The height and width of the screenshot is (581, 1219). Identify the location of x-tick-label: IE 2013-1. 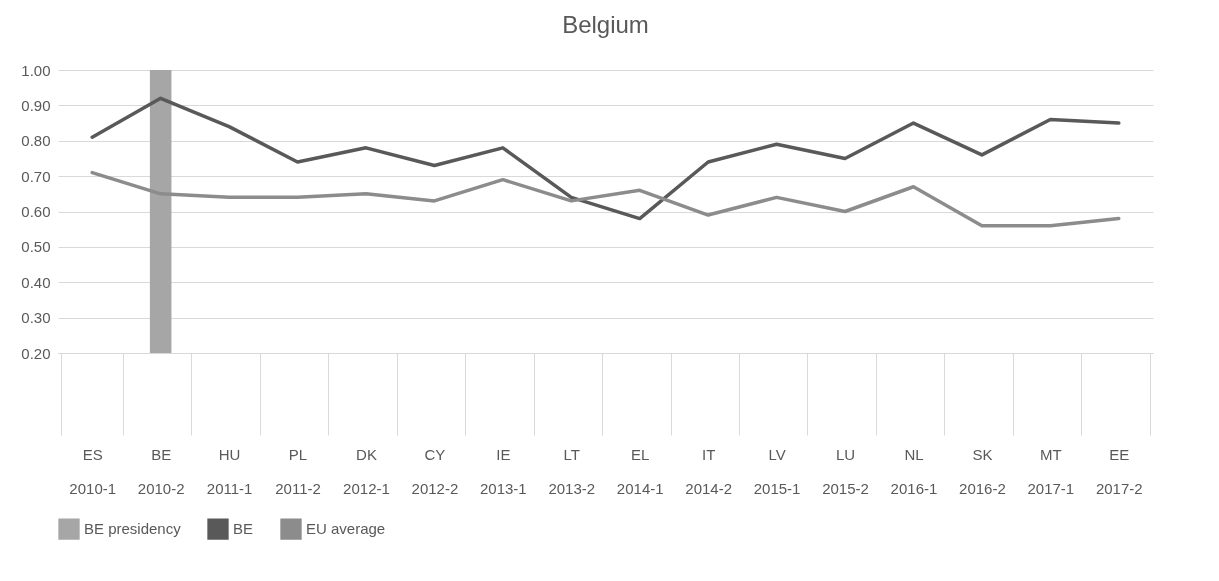
(503, 471).